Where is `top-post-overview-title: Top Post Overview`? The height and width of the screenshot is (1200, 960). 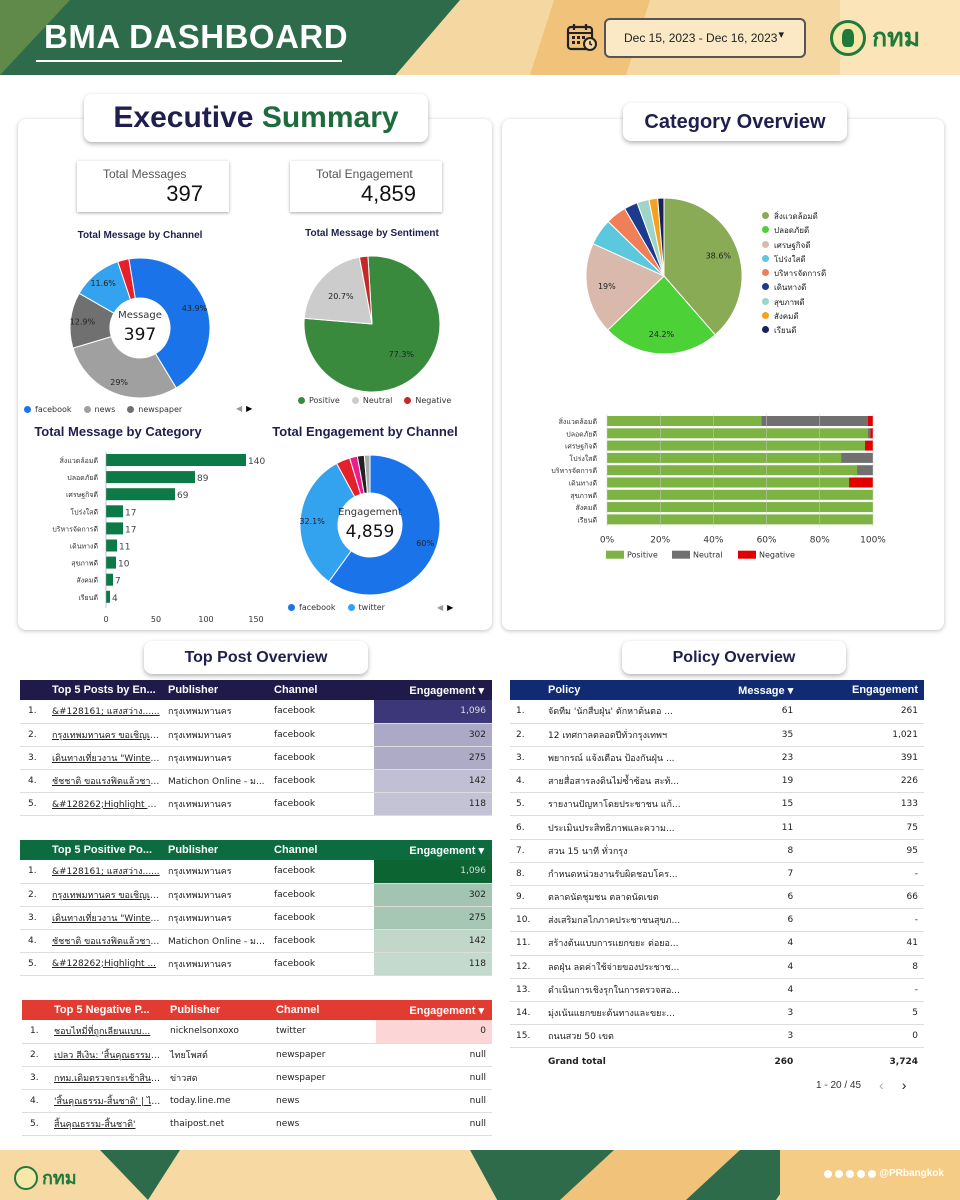 top-post-overview-title: Top Post Overview is located at coordinates (256, 657).